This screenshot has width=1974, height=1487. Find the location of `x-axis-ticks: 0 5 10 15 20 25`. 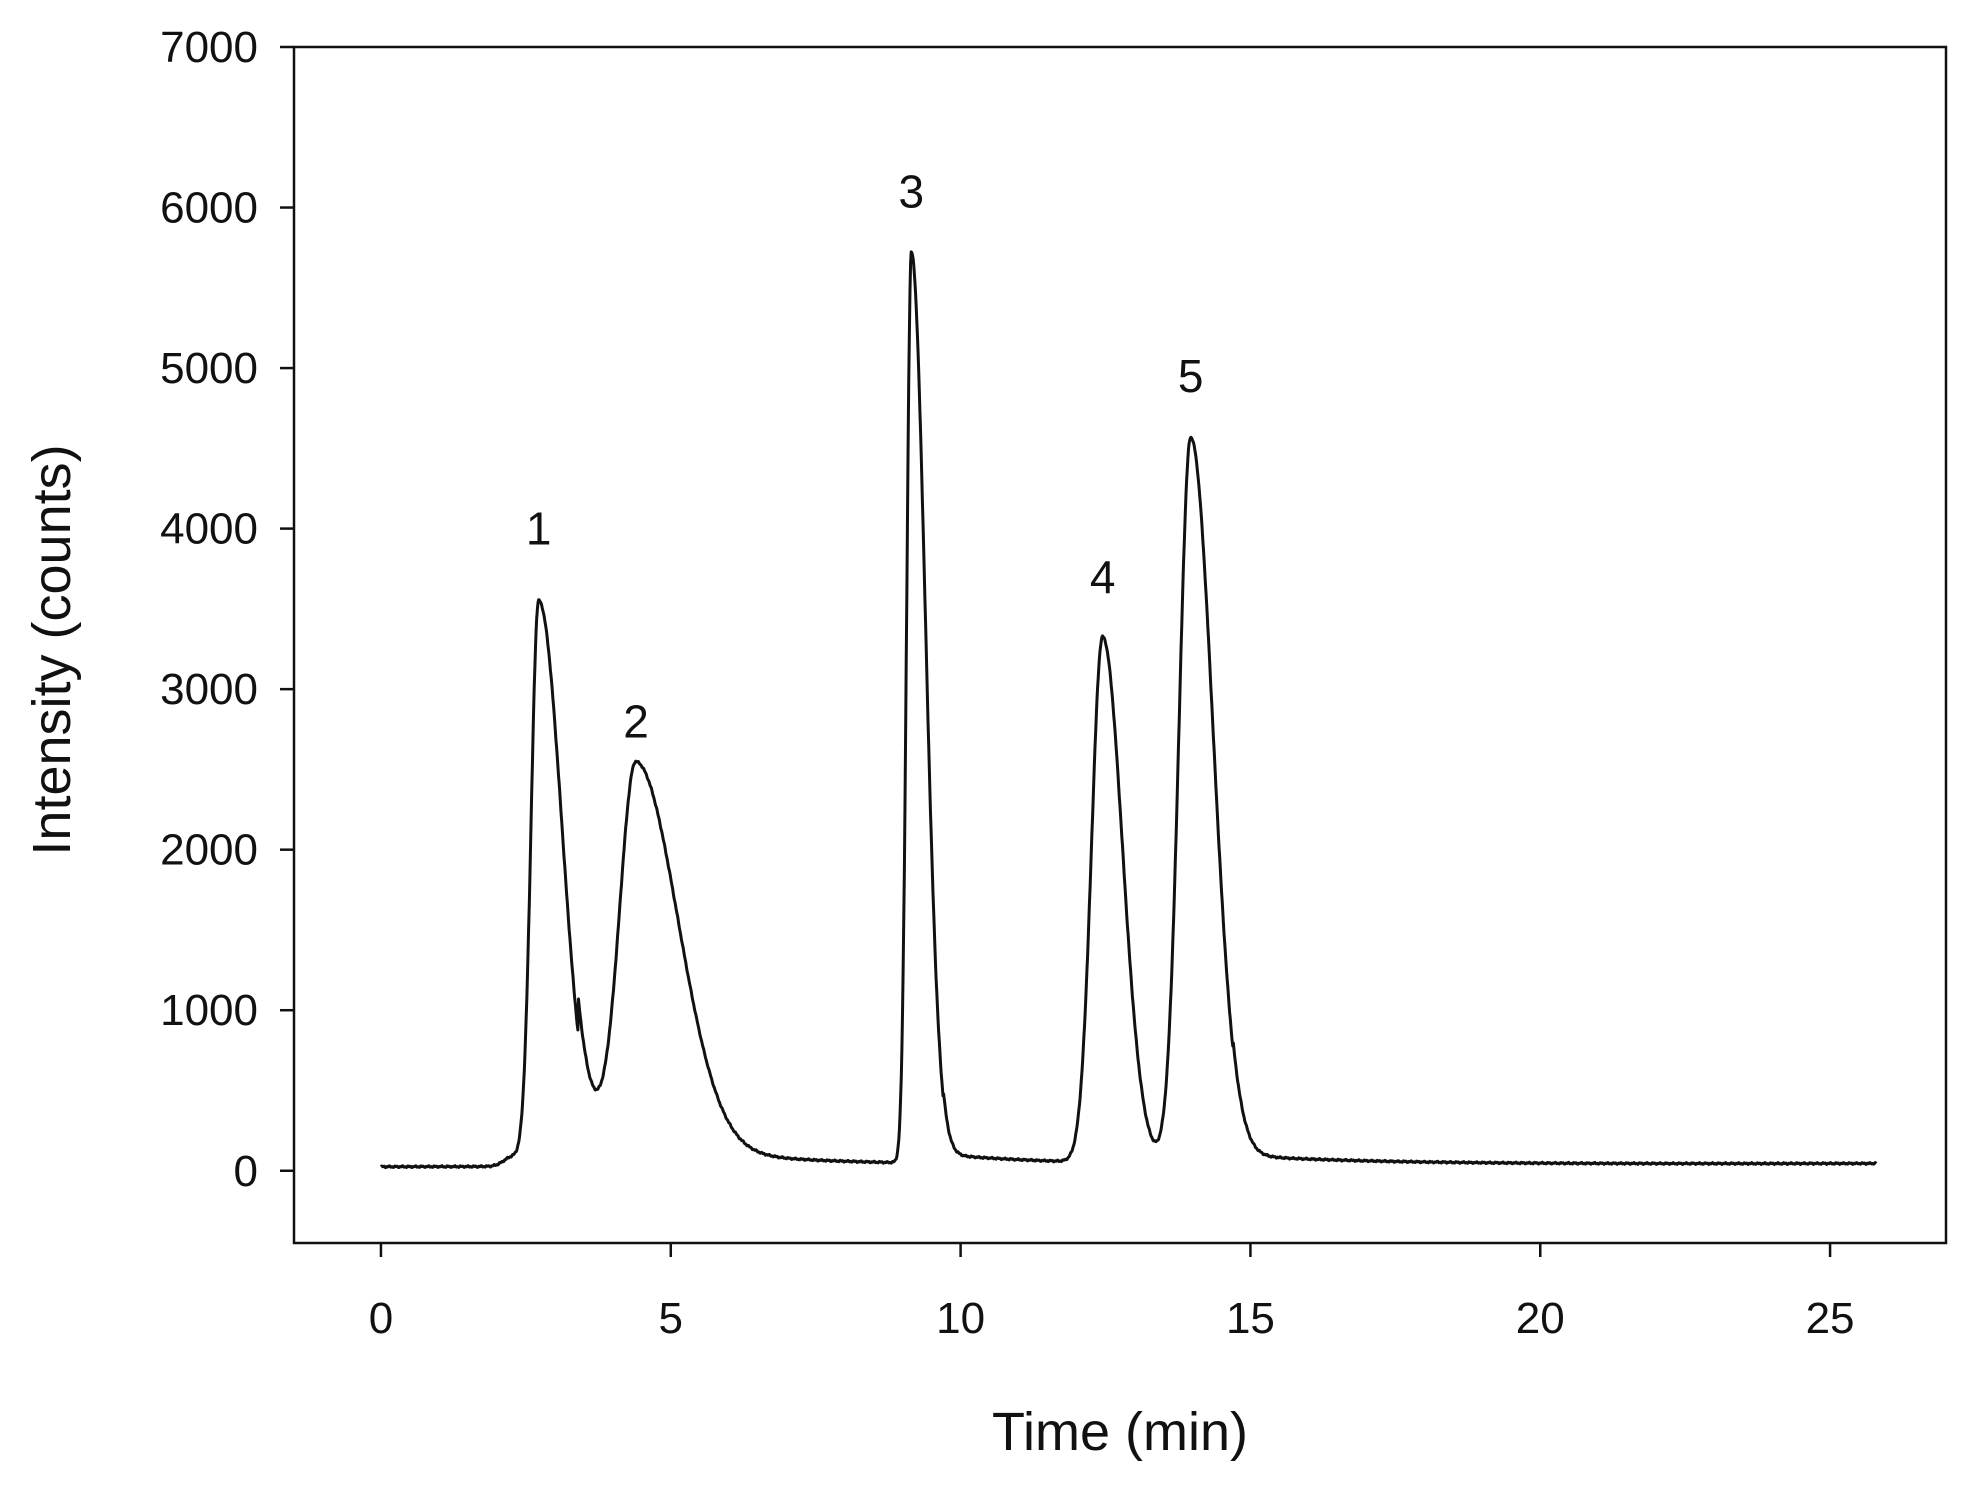

x-axis-ticks: 0 5 10 15 20 25 is located at coordinates (1112, 1293).